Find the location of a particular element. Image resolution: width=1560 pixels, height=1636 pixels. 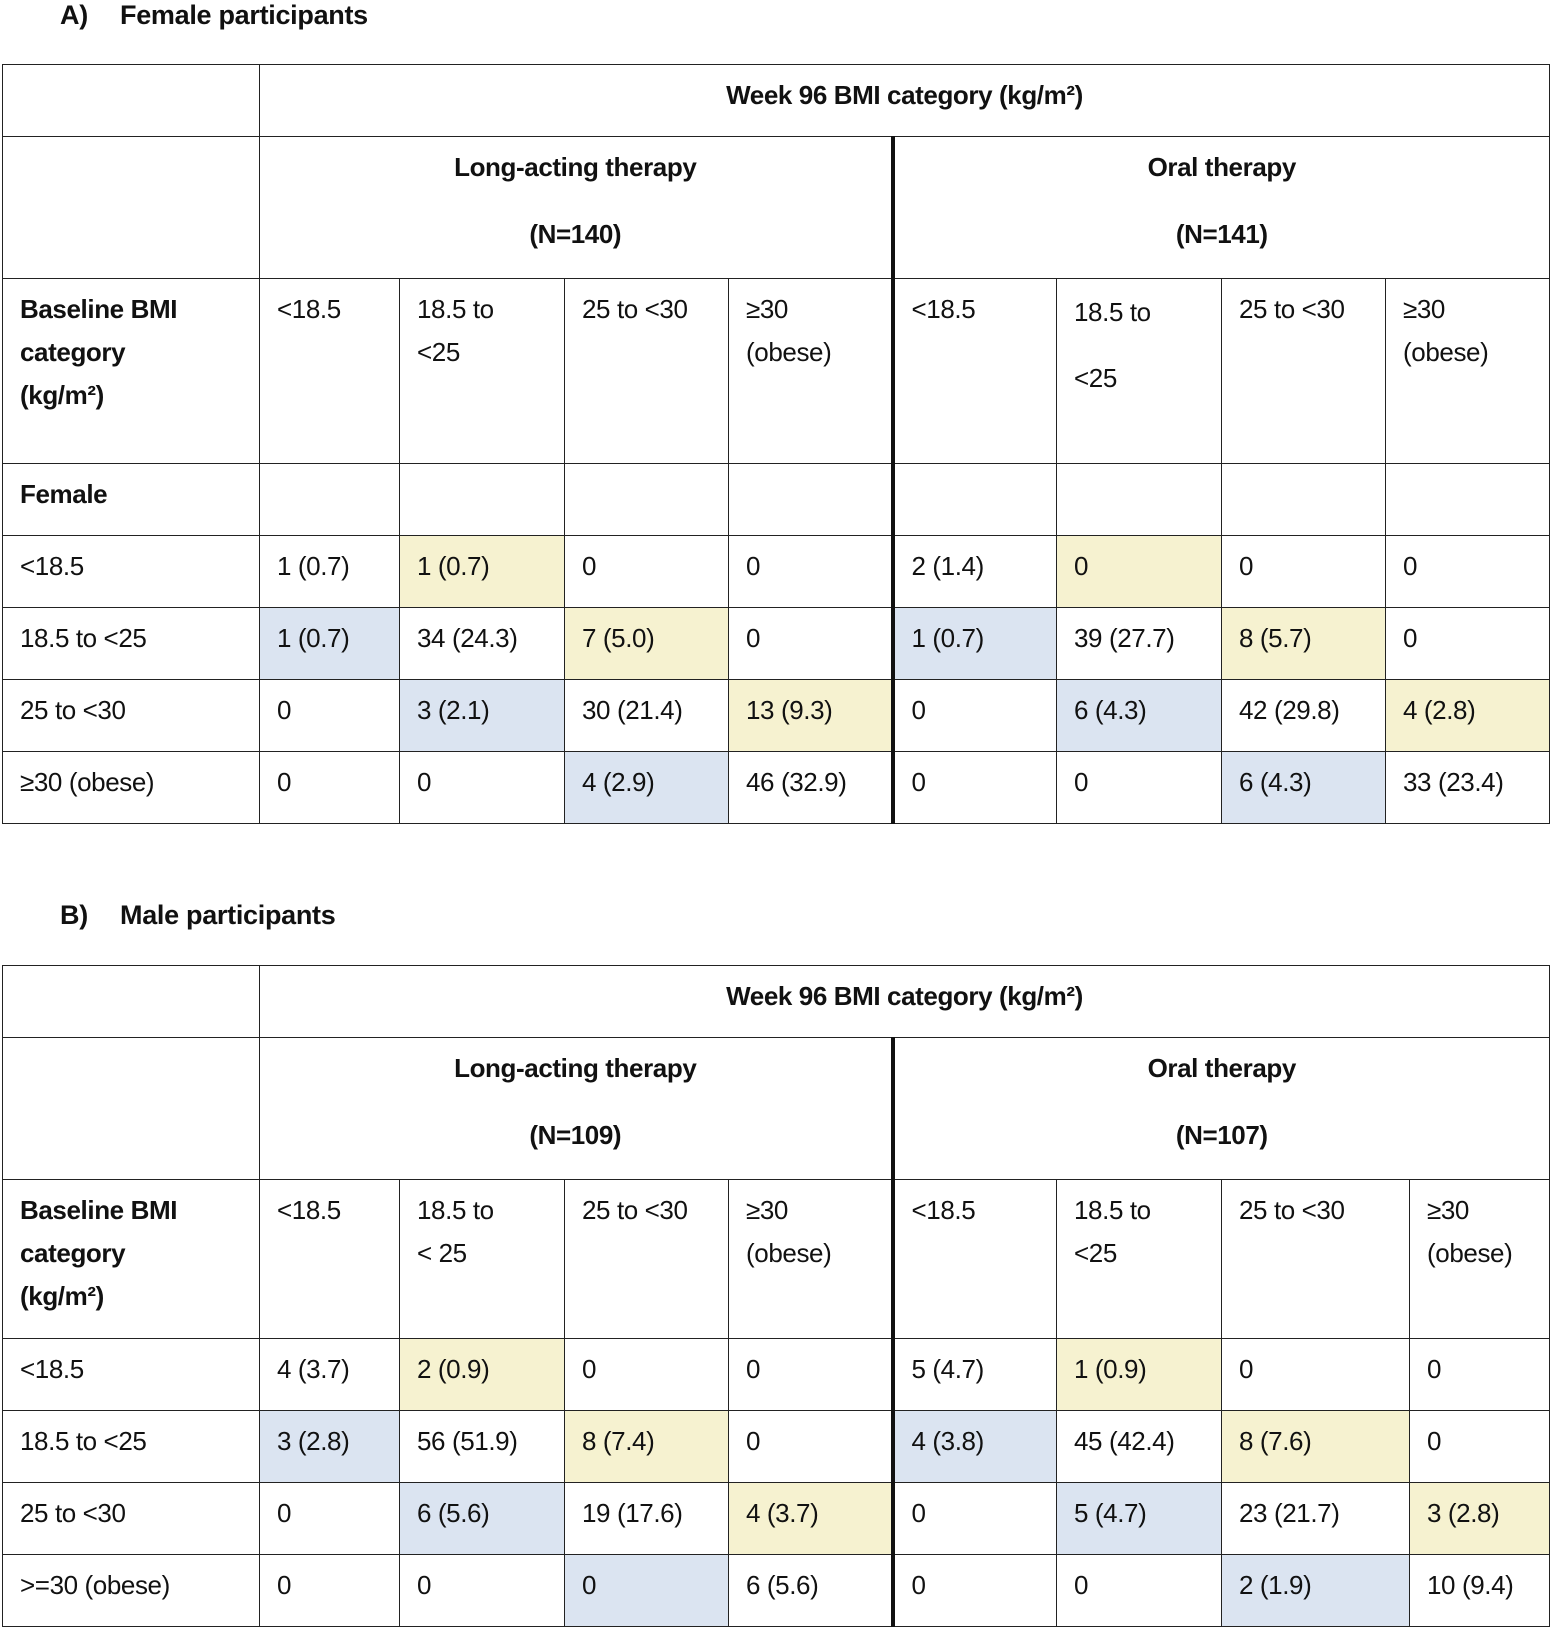

data-cell: 4 (2.9) is located at coordinates (646, 787).